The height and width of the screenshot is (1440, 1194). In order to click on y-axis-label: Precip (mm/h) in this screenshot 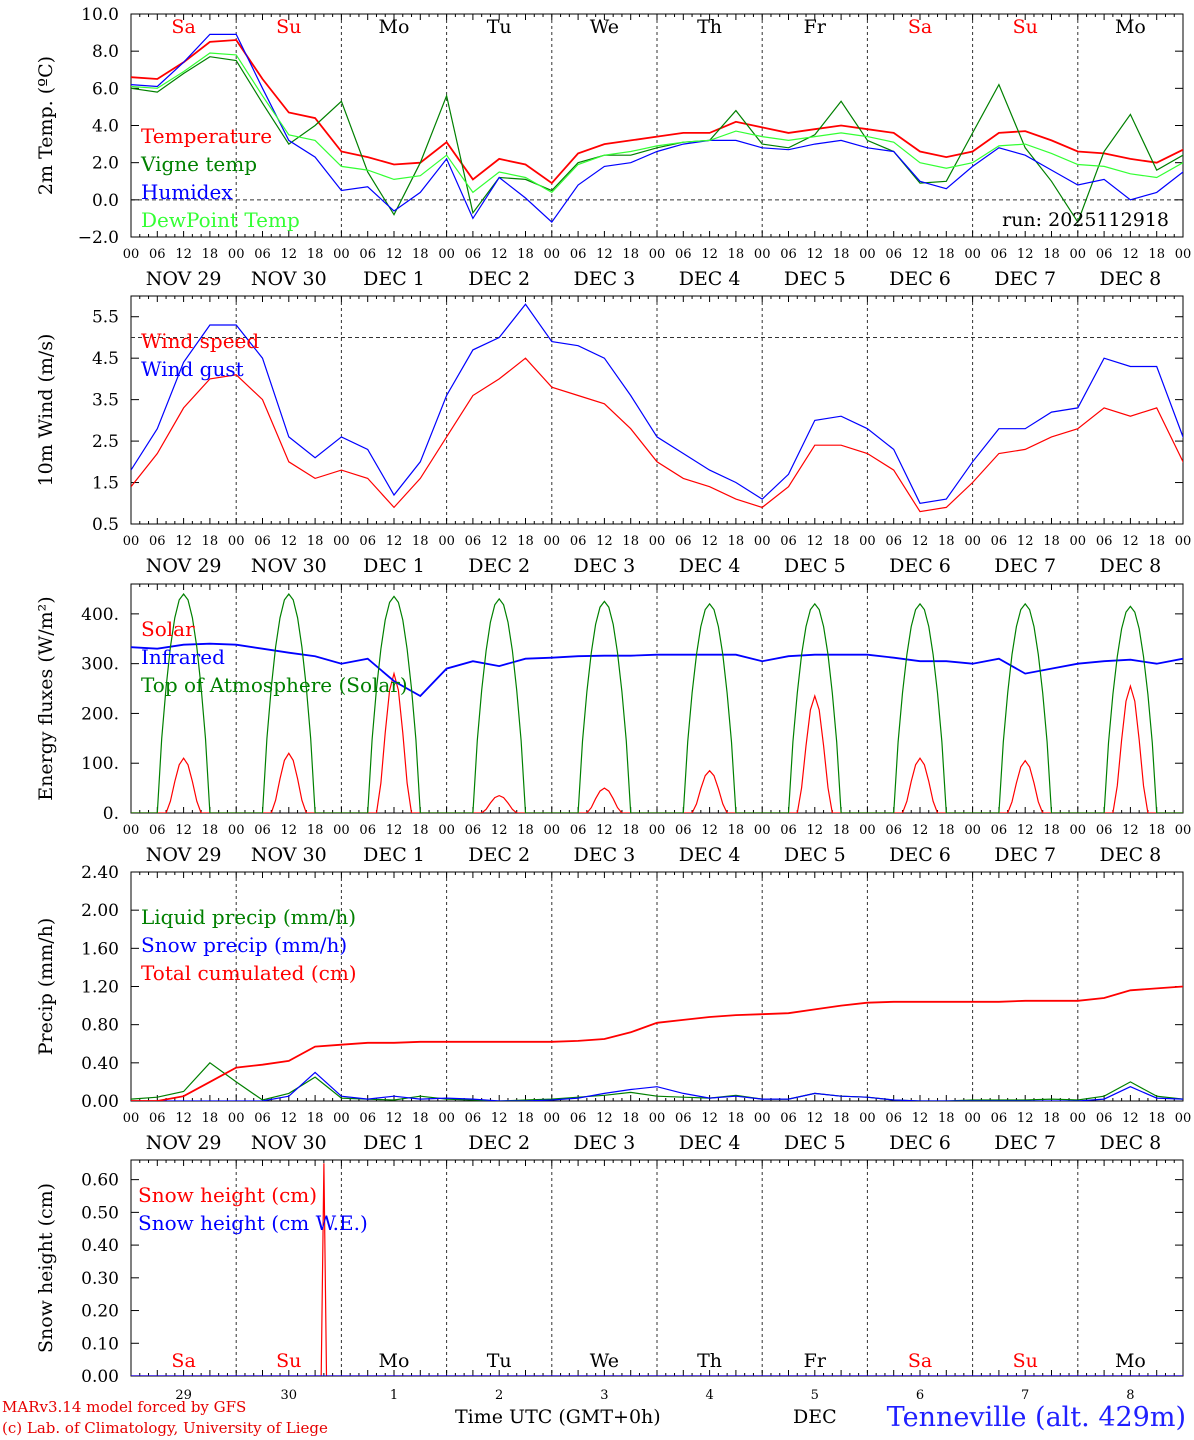, I will do `click(46, 987)`.